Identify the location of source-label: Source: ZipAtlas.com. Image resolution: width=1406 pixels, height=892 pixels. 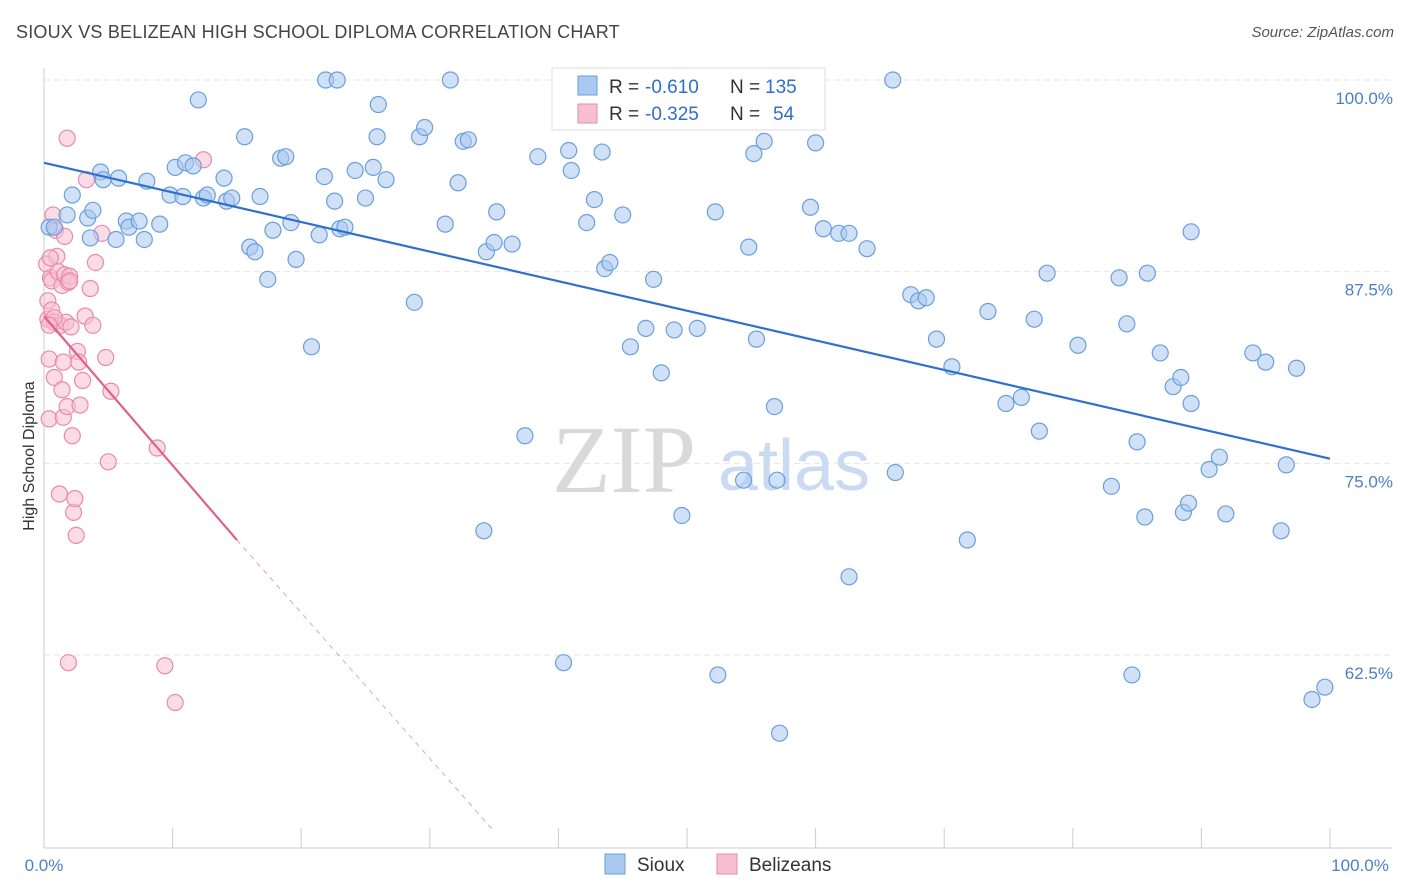
(1322, 32).